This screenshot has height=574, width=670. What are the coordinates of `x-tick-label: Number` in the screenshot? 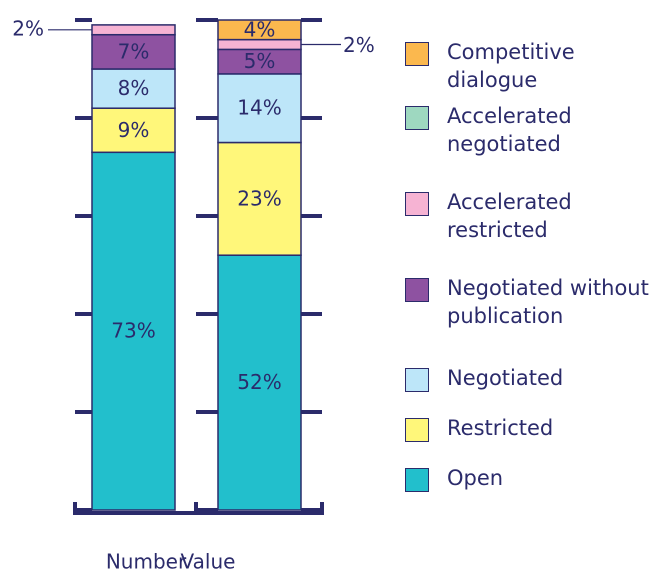 It's located at (146, 562).